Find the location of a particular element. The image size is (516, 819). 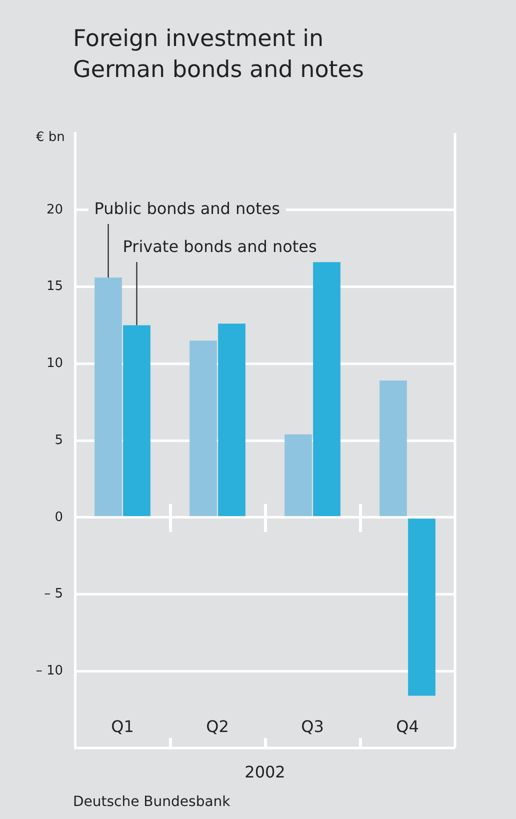

text: Public bonds and notes is located at coordinates (187, 208).